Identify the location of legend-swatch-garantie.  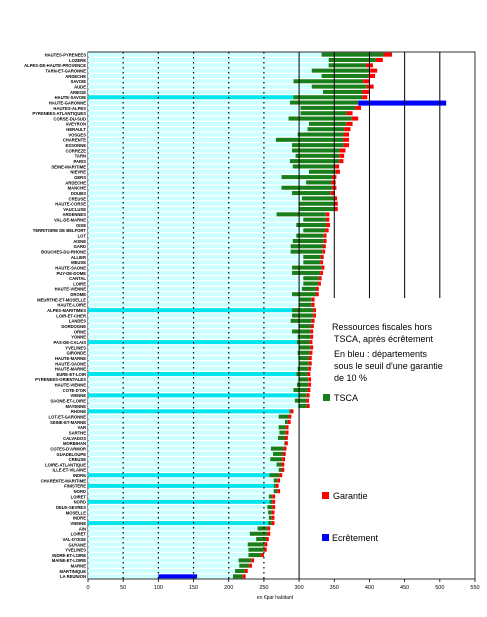
(325, 495).